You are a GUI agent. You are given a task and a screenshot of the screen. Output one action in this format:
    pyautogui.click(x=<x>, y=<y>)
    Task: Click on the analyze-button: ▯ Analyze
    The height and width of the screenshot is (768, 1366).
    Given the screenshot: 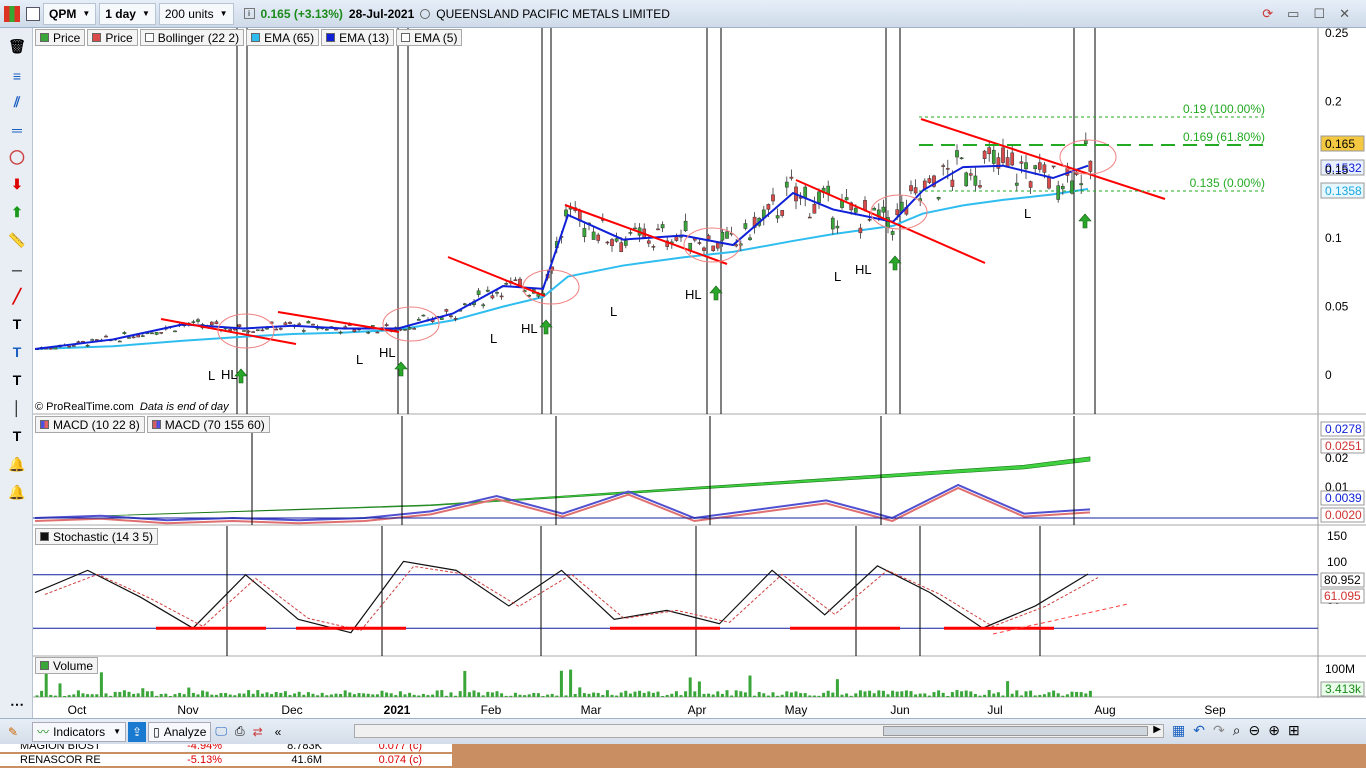 What is the action you would take?
    pyautogui.click(x=180, y=731)
    